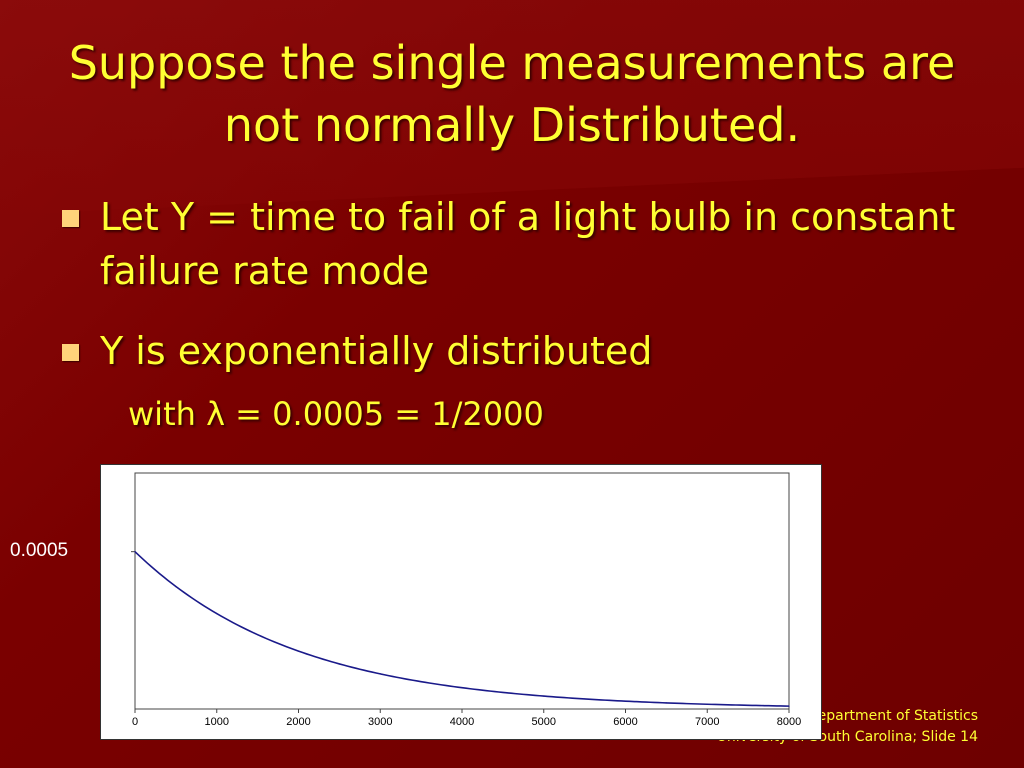 This screenshot has width=1024, height=768. I want to click on x-tick-label: 1000, so click(217, 722).